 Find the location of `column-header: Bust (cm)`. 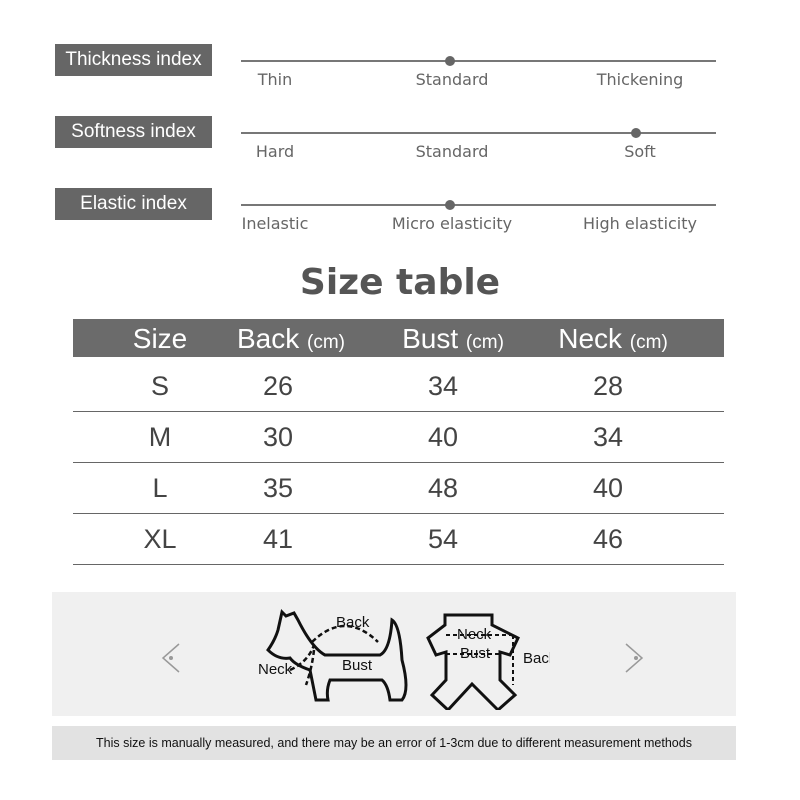

column-header: Bust (cm) is located at coordinates (453, 338).